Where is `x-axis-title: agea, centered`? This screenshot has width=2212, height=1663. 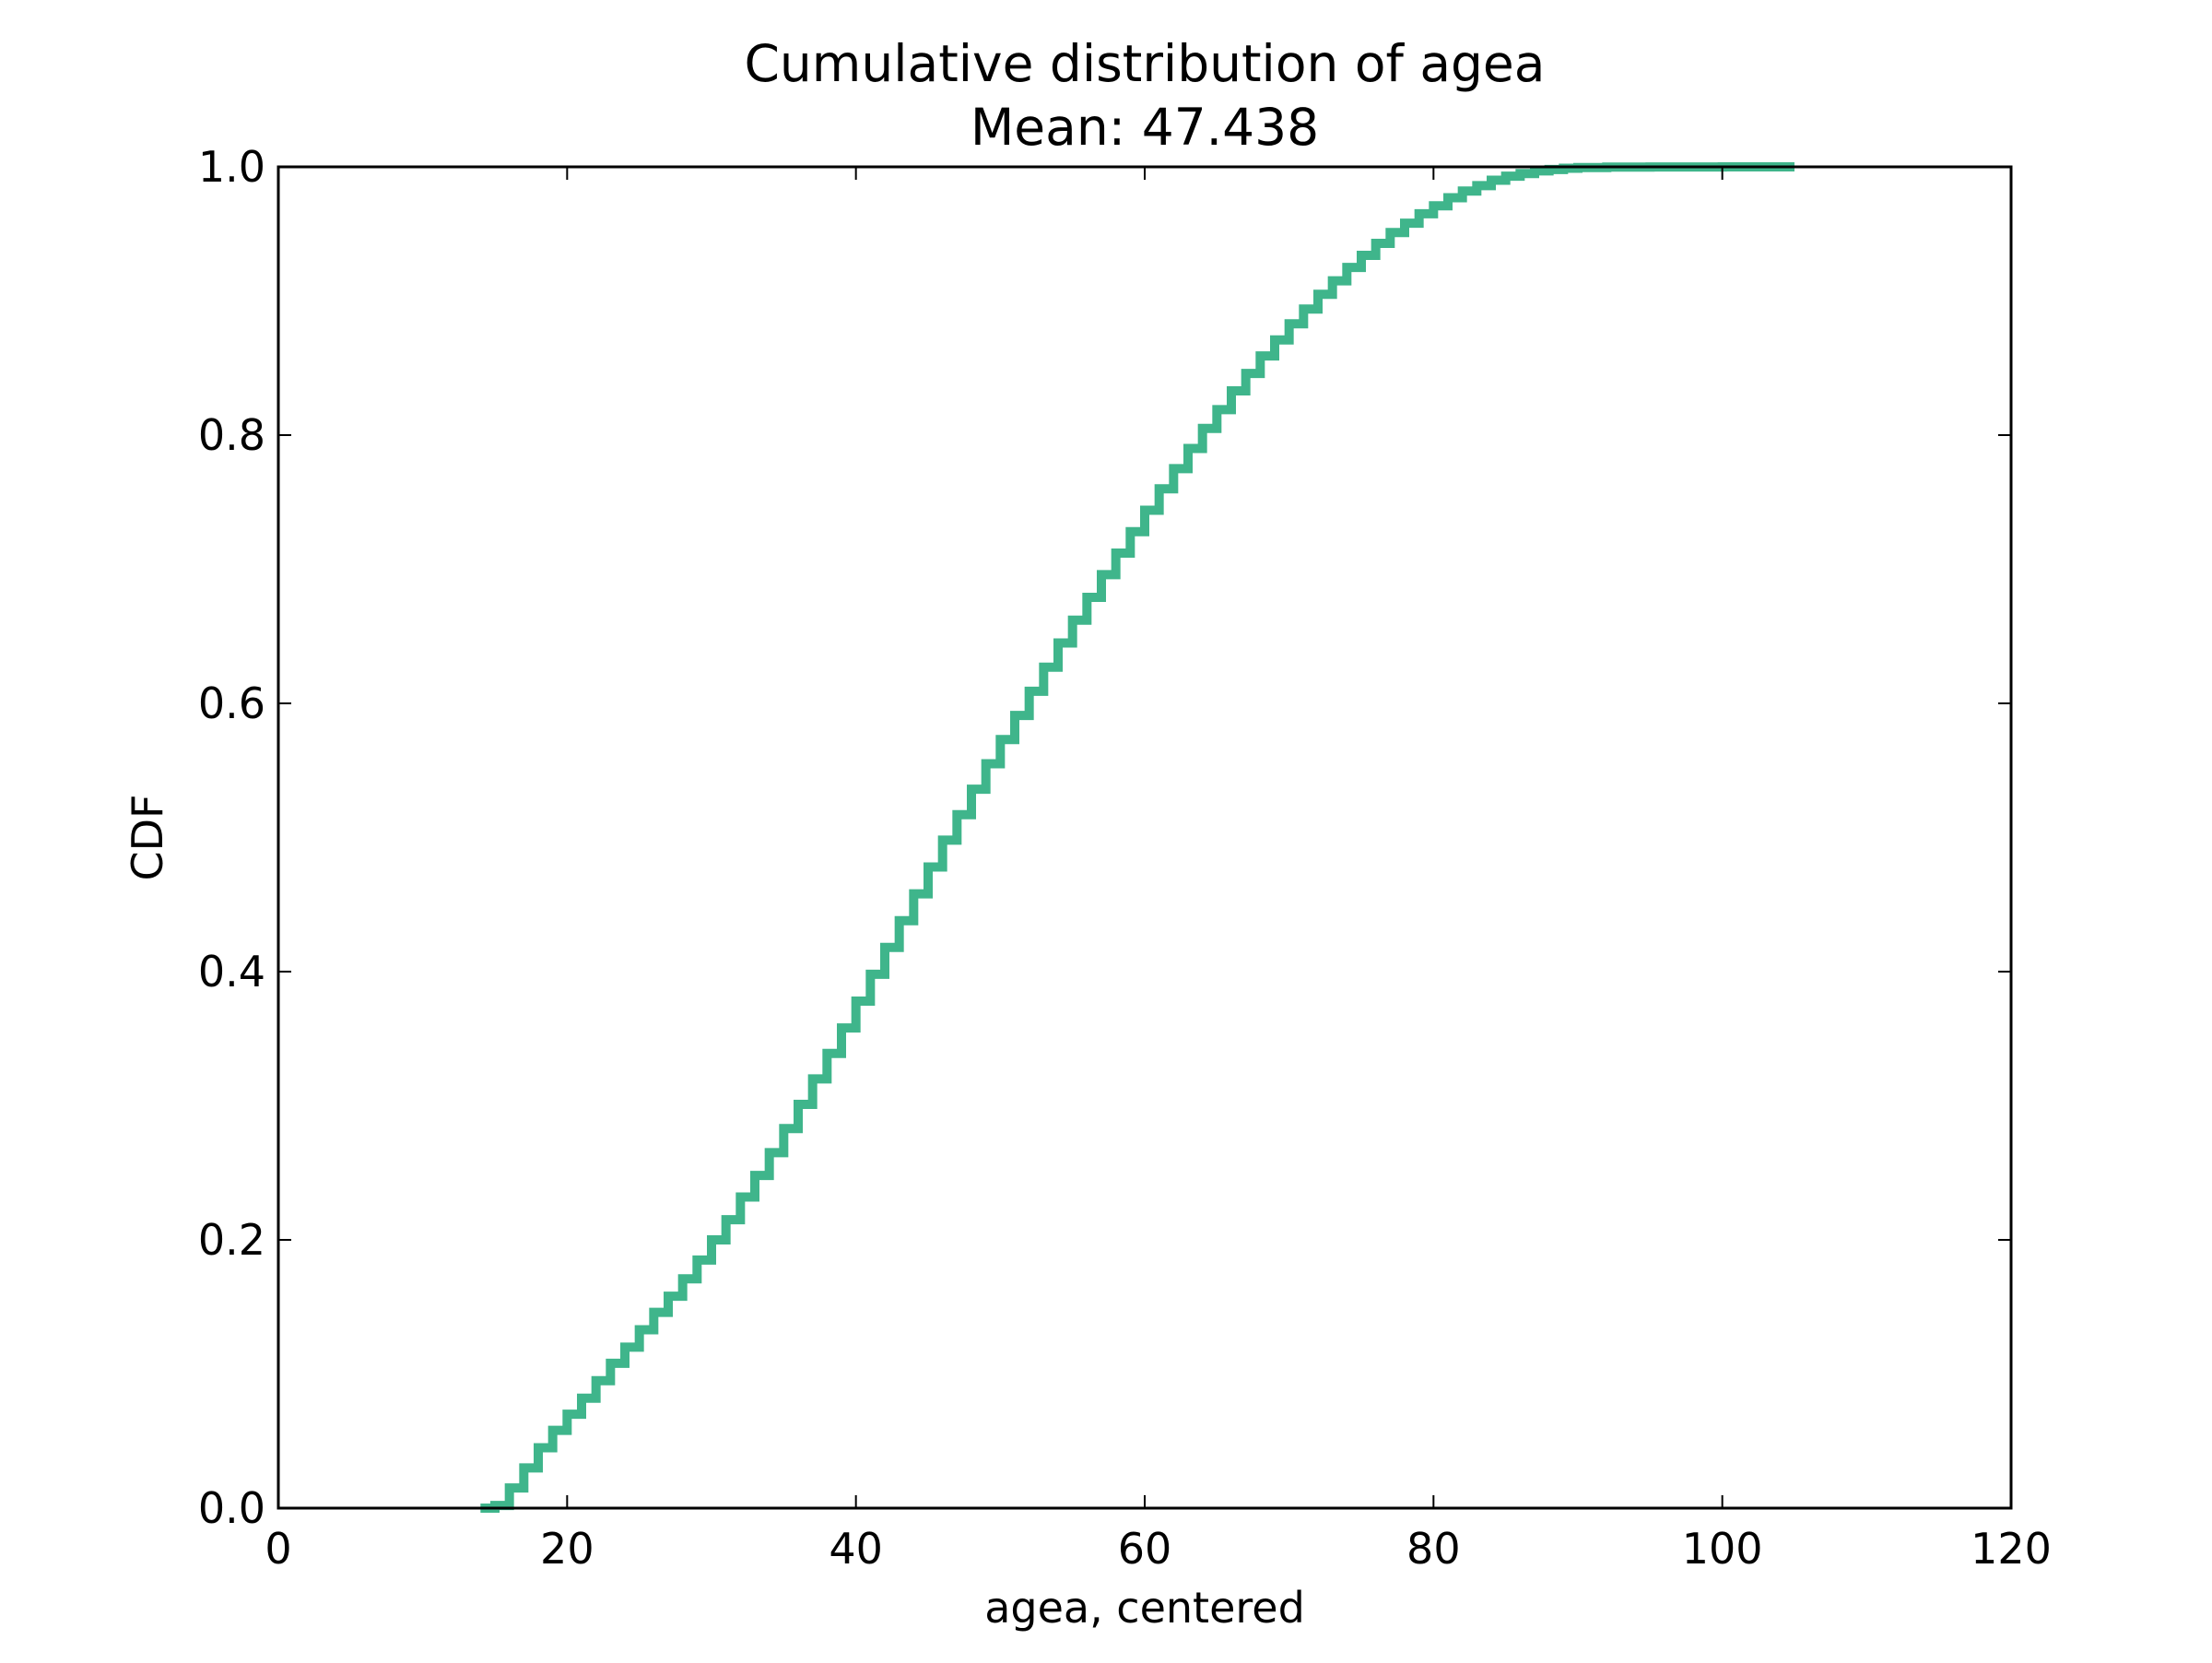 x-axis-title: agea, centered is located at coordinates (1144, 1608).